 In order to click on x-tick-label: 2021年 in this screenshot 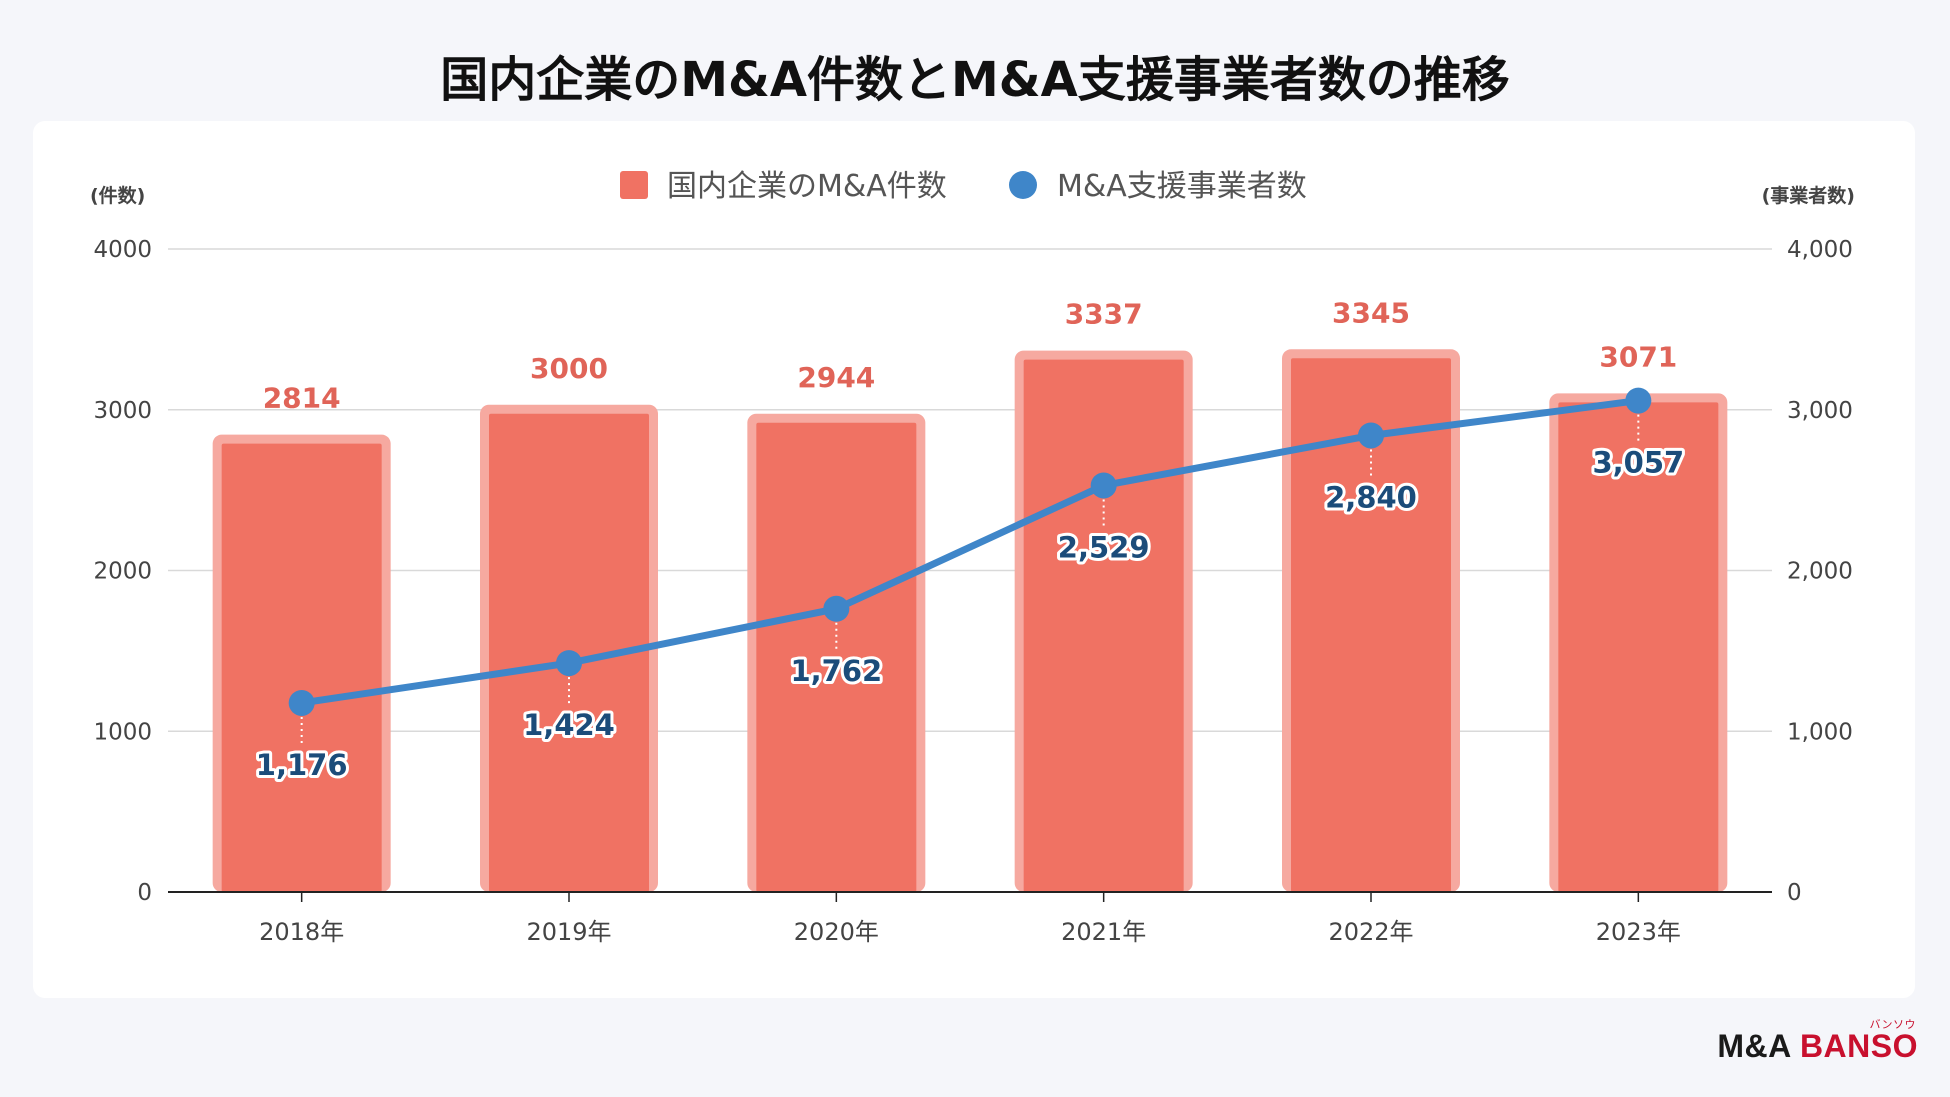, I will do `click(1103, 932)`.